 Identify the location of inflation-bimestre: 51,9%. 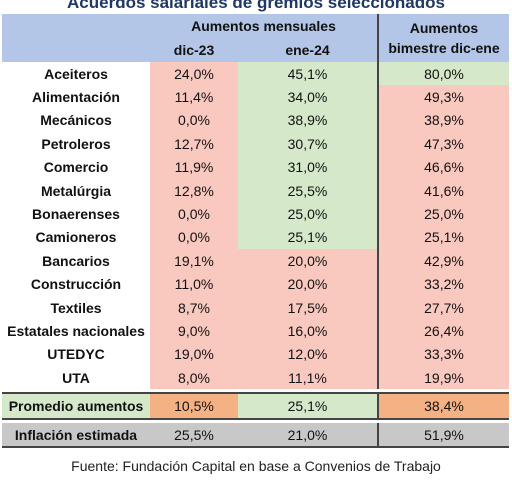
(443, 434).